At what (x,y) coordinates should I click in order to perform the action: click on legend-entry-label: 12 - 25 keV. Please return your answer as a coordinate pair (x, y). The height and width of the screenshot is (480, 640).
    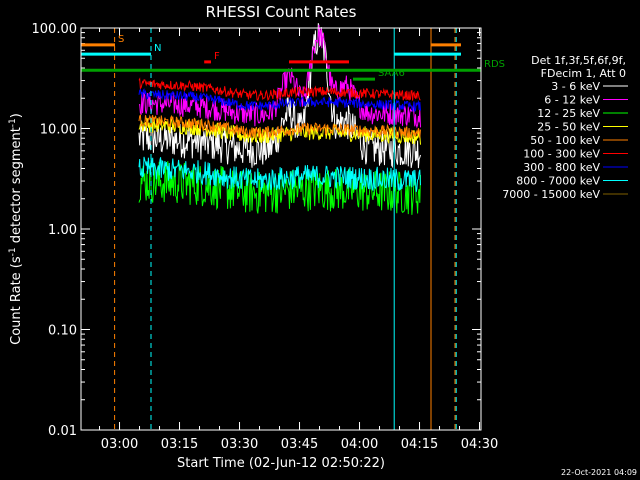
    Looking at the image, I should click on (568, 113).